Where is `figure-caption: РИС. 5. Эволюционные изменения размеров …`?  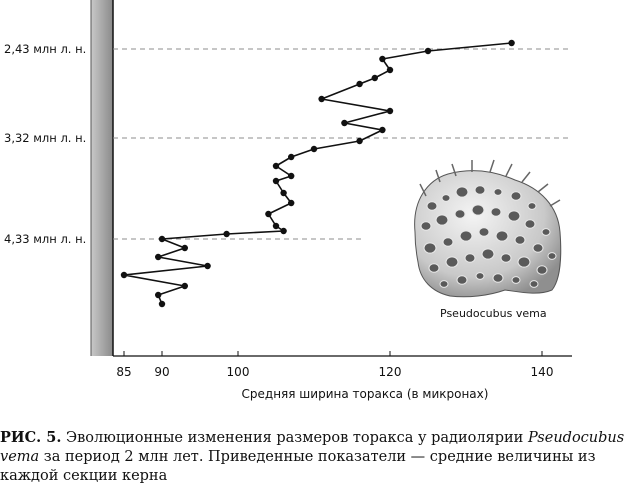 figure-caption: РИС. 5. Эволюционные изменения размеров … is located at coordinates (315, 457).